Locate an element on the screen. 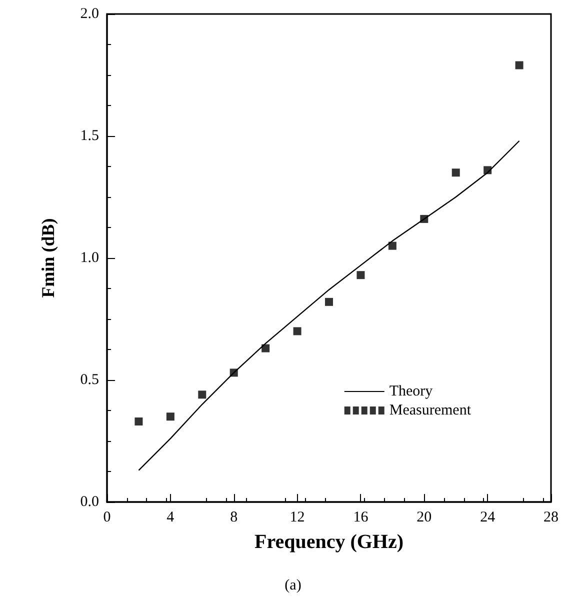 The width and height of the screenshot is (586, 608). legend-label: Measurement is located at coordinates (430, 410).